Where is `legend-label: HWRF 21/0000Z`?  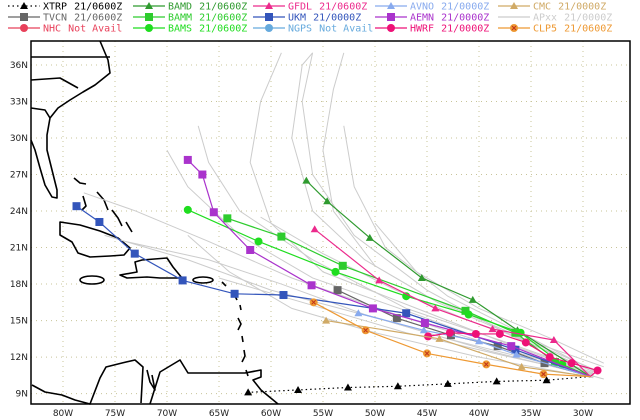
legend-label: HWRF 21/0000Z is located at coordinates (449, 29).